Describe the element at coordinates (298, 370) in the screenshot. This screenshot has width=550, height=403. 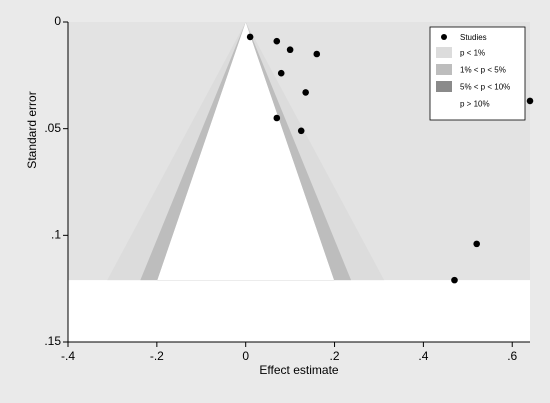
I see `x-axis-label: Effect estimate` at that location.